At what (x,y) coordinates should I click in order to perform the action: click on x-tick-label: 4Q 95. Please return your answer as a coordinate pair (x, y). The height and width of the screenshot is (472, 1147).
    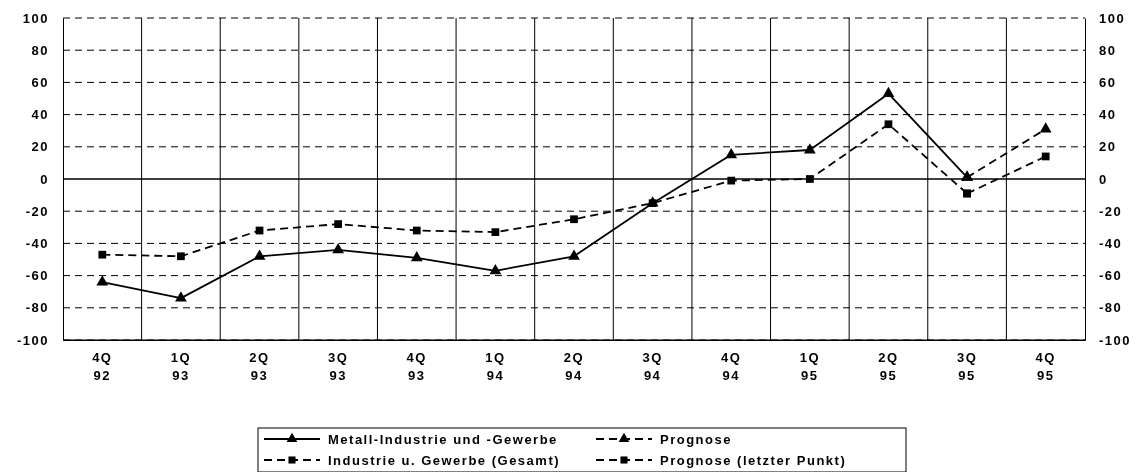
    Looking at the image, I should click on (1045, 367).